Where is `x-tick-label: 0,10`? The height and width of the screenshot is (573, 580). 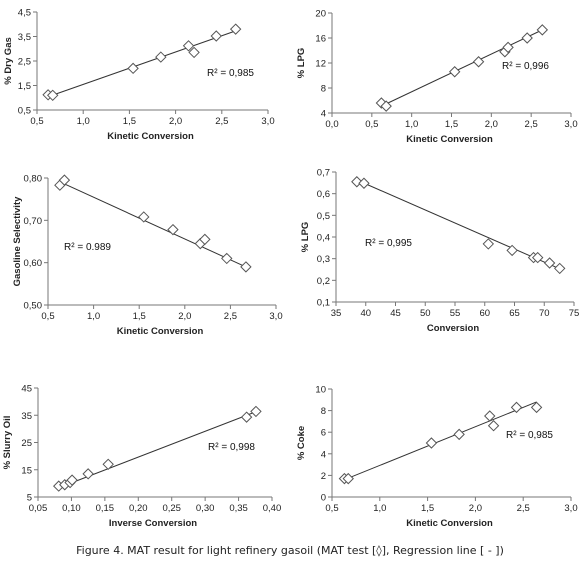 x-tick-label: 0,10 is located at coordinates (71, 508).